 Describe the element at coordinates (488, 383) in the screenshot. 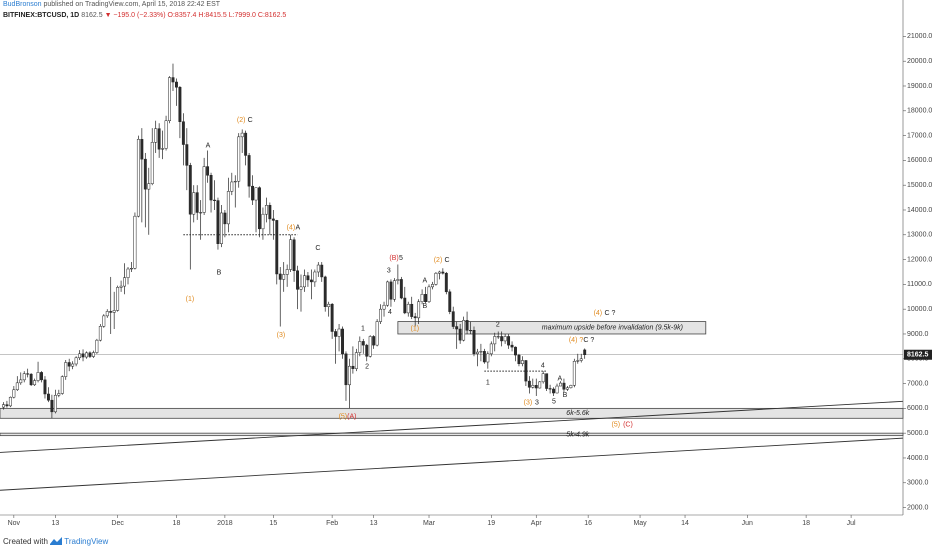

I see `wave-label: 1` at that location.